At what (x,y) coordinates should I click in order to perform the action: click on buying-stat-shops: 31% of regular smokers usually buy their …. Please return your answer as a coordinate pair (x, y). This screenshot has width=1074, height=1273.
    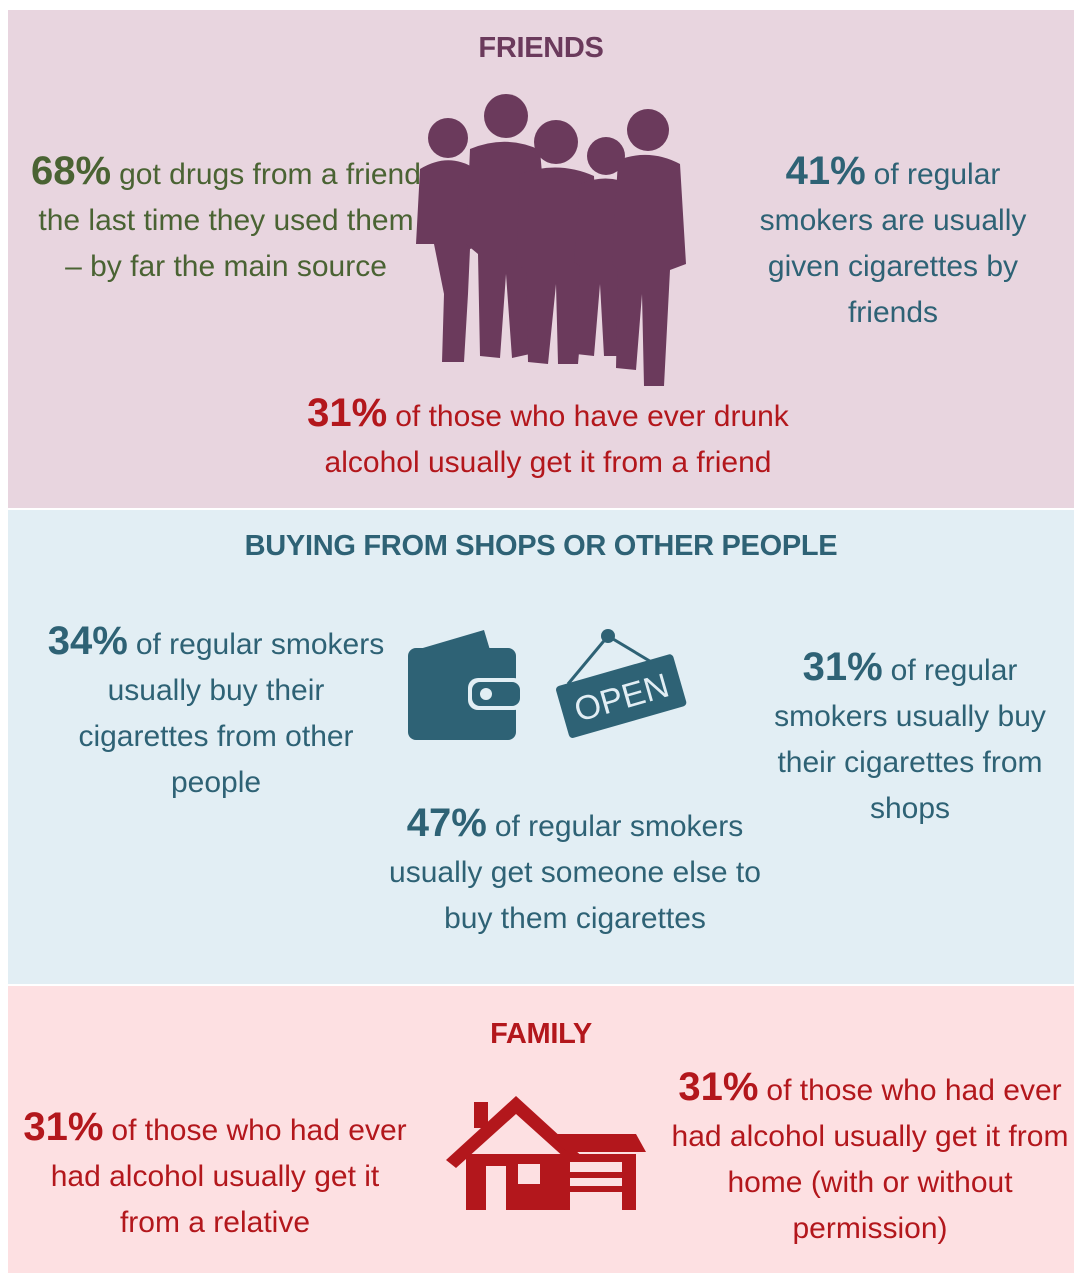
    Looking at the image, I should click on (910, 738).